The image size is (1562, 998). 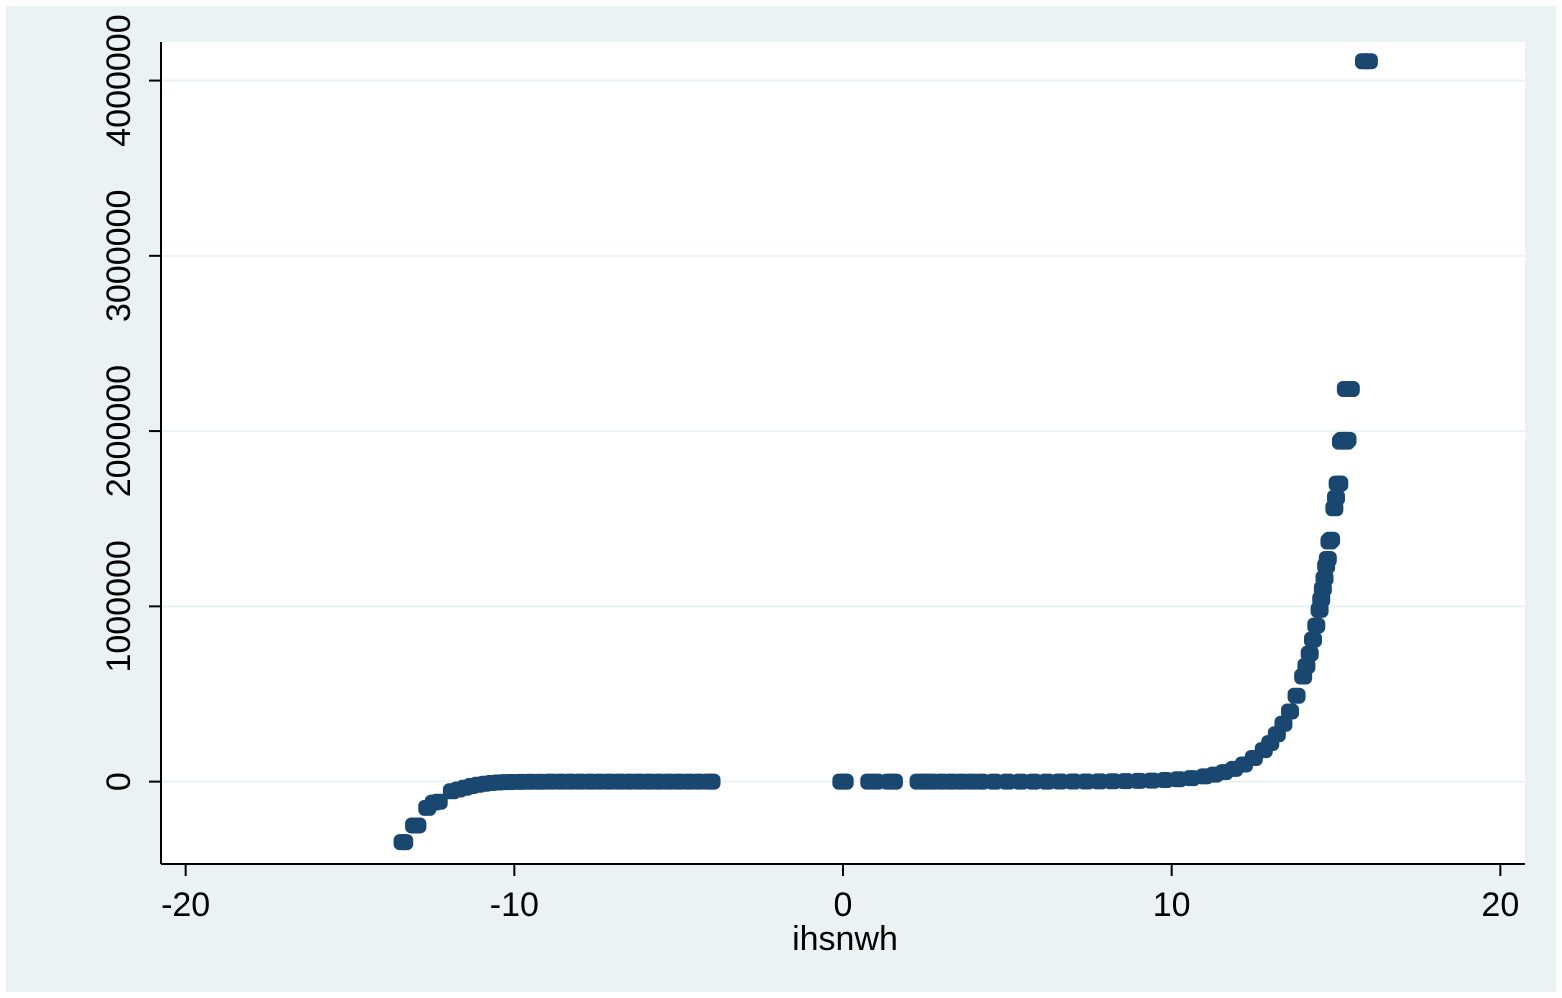 I want to click on x-tick-label: -20, so click(x=185, y=905).